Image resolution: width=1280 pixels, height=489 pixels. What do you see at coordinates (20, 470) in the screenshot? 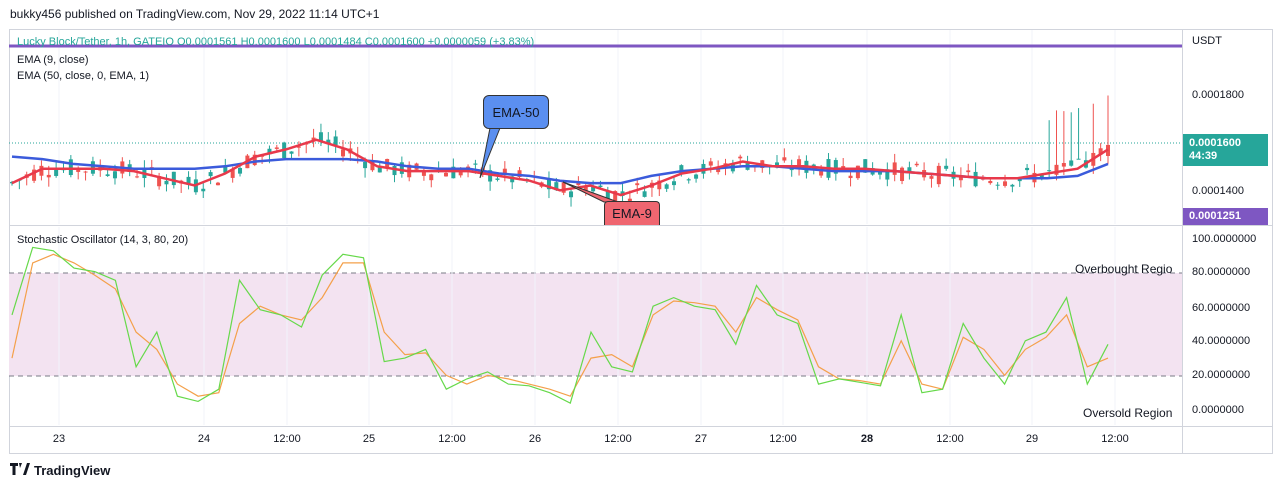
I see `tradingview-logo-icon` at bounding box center [20, 470].